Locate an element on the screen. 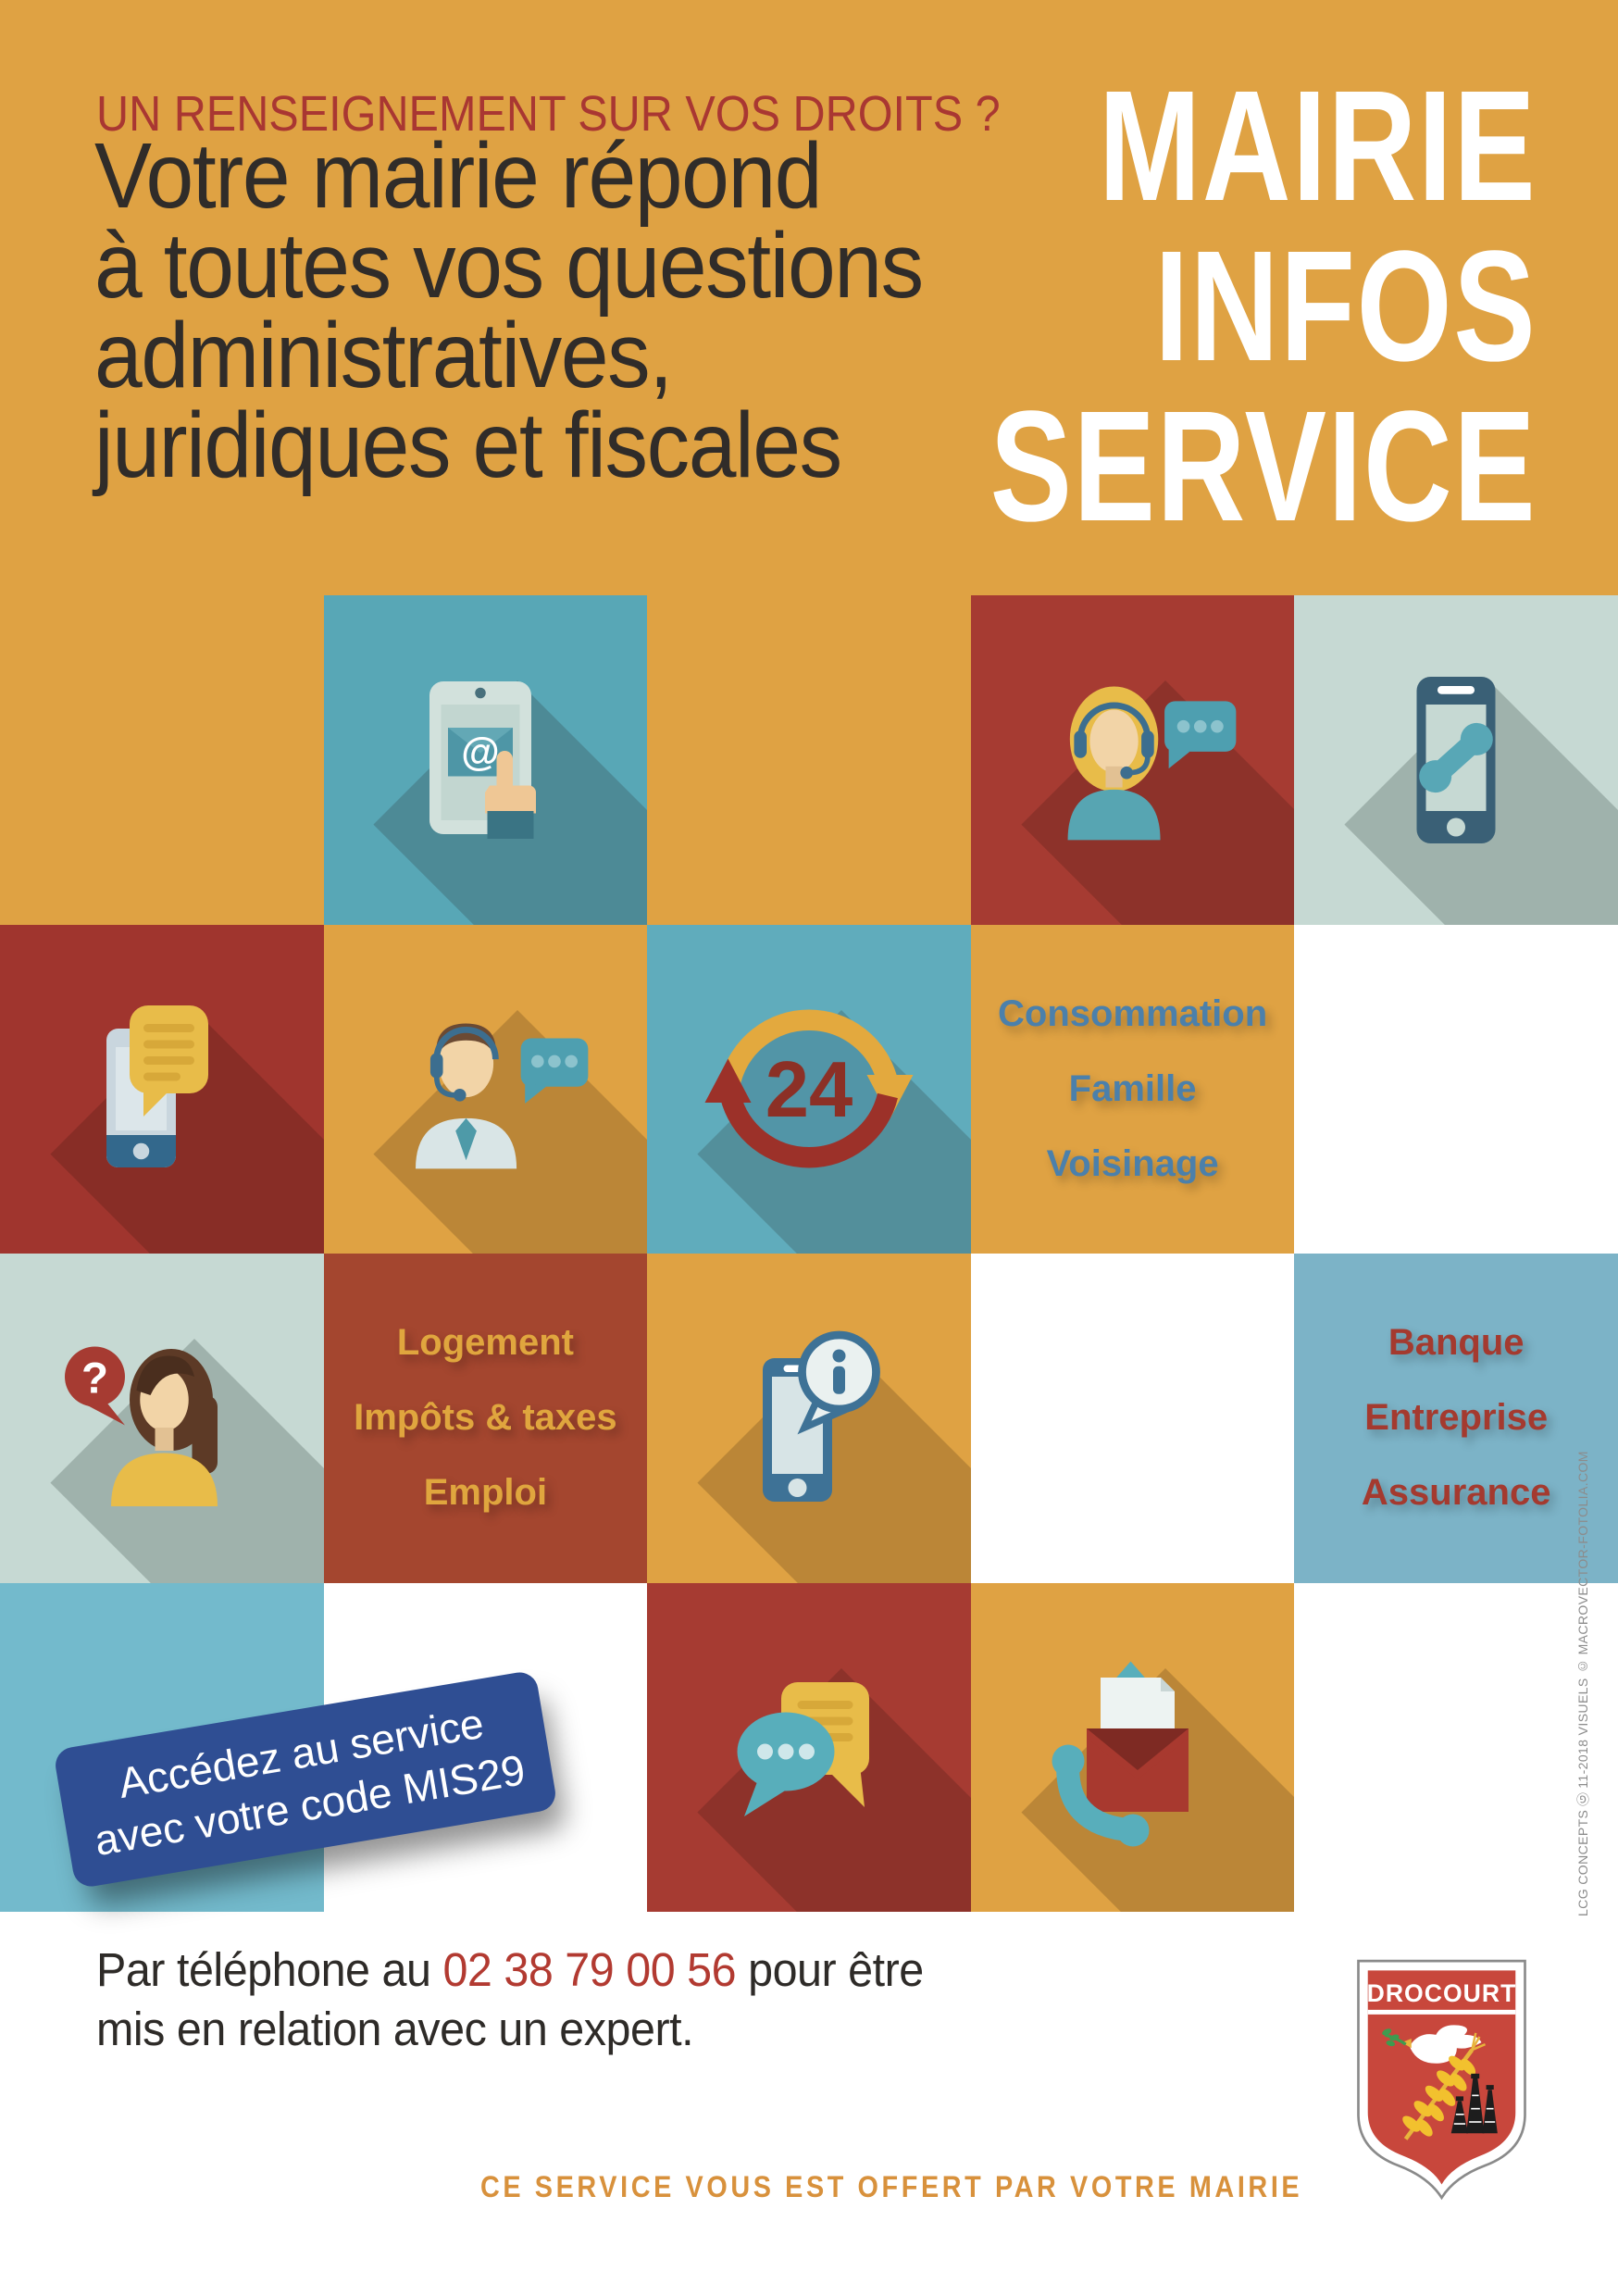 This screenshot has width=1618, height=2296. phone-line-2: mis en relation avec un expert. is located at coordinates (395, 2029).